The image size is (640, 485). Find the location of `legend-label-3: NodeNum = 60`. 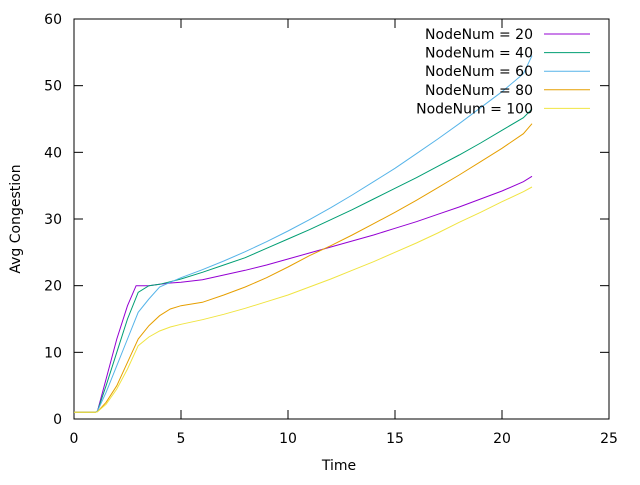

legend-label-3: NodeNum = 60 is located at coordinates (479, 72).